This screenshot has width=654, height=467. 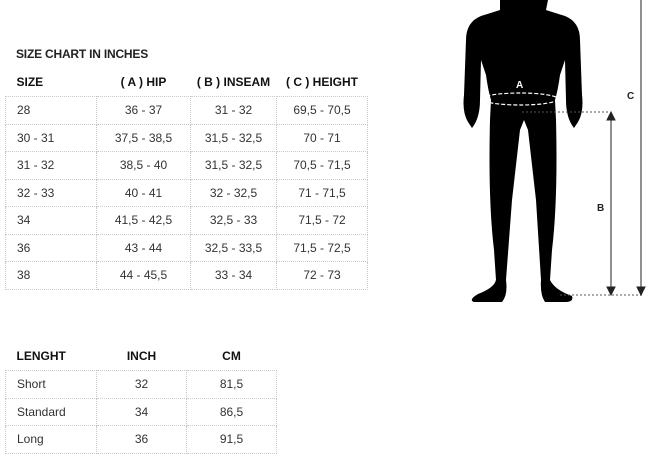 What do you see at coordinates (231, 384) in the screenshot?
I see `cm-cell: 81,5` at bounding box center [231, 384].